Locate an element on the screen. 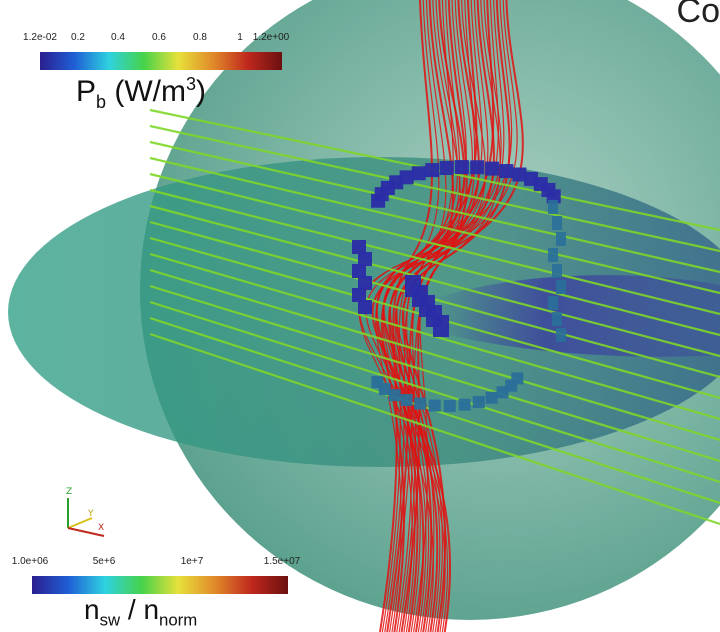 The width and height of the screenshot is (720, 632). density-colorbar: 1.0e+06 5e+6 1e+7 1.5e+07 nsw / nnorm is located at coordinates (156, 594).